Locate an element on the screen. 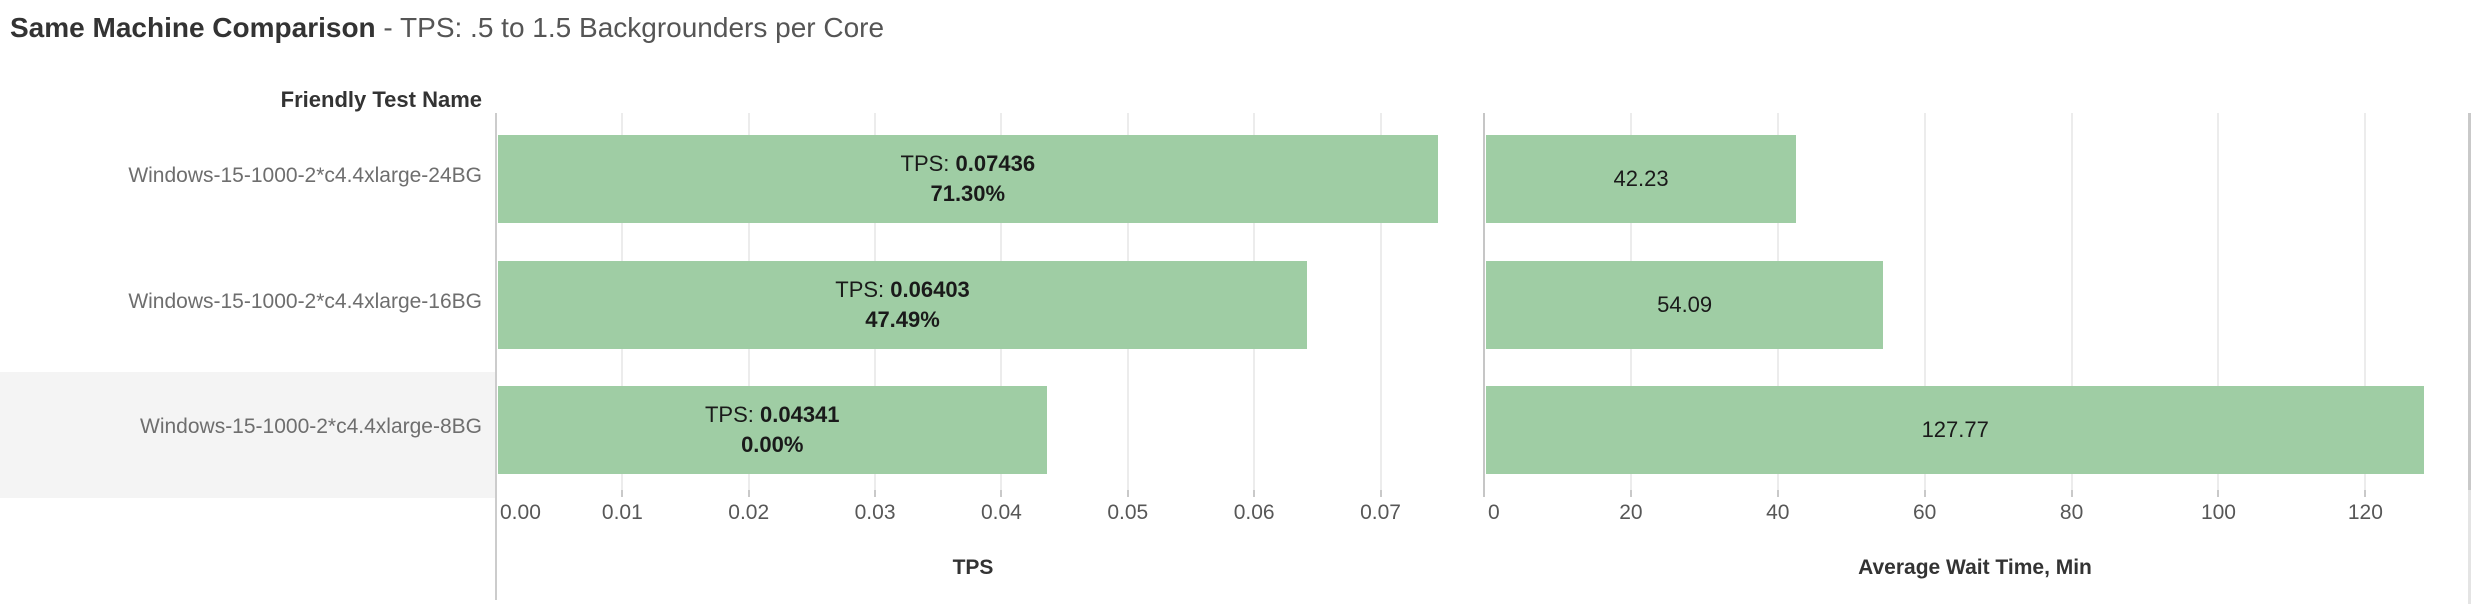 This screenshot has width=2476, height=604. axis-tick-label: 0.07 is located at coordinates (1380, 512).